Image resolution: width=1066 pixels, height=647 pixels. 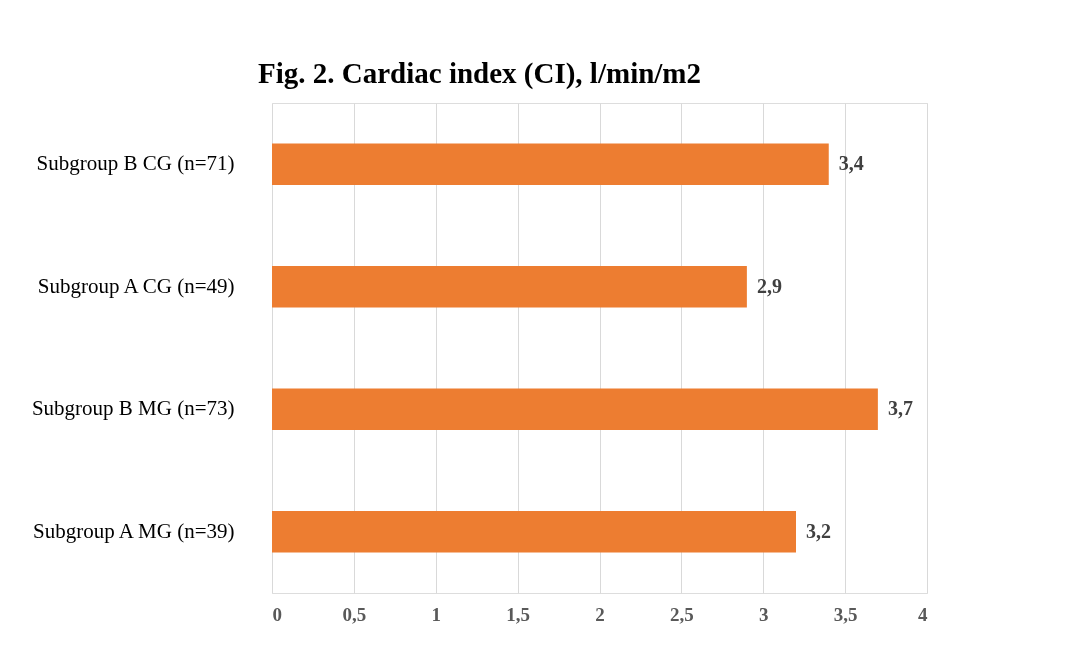 What do you see at coordinates (682, 614) in the screenshot?
I see `x-tick-label: 2,5` at bounding box center [682, 614].